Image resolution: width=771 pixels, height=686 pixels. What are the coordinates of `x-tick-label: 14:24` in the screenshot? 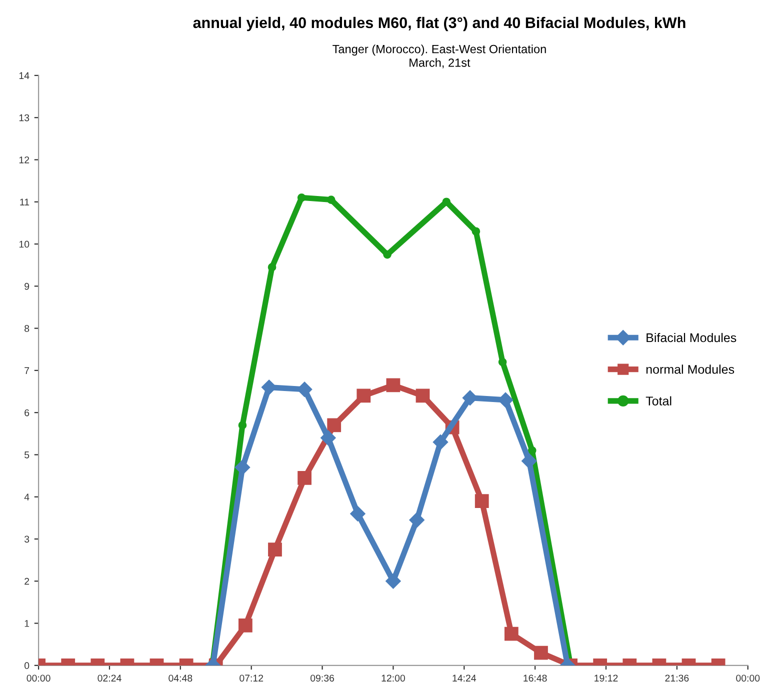 It's located at (464, 678).